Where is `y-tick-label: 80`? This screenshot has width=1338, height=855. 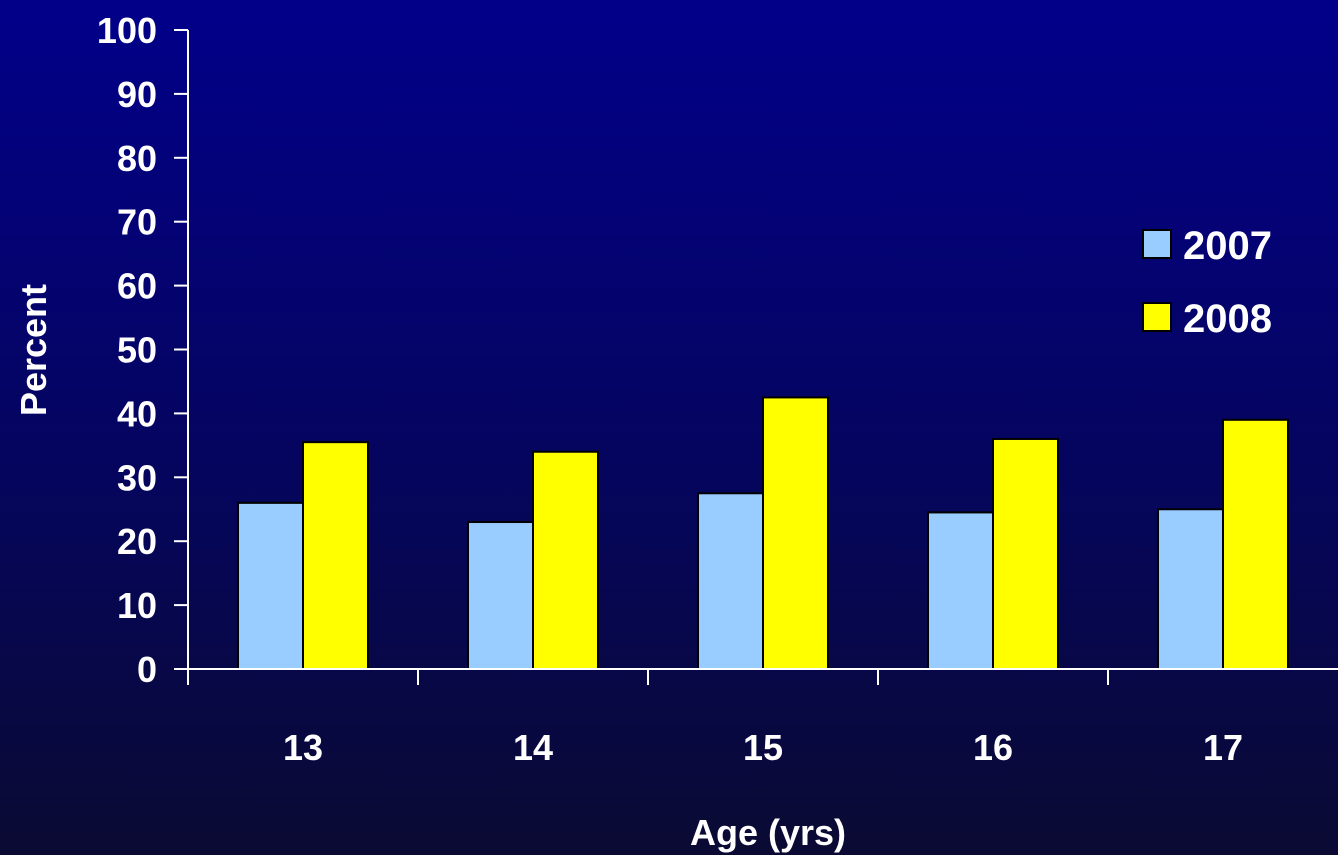
y-tick-label: 80 is located at coordinates (137, 158).